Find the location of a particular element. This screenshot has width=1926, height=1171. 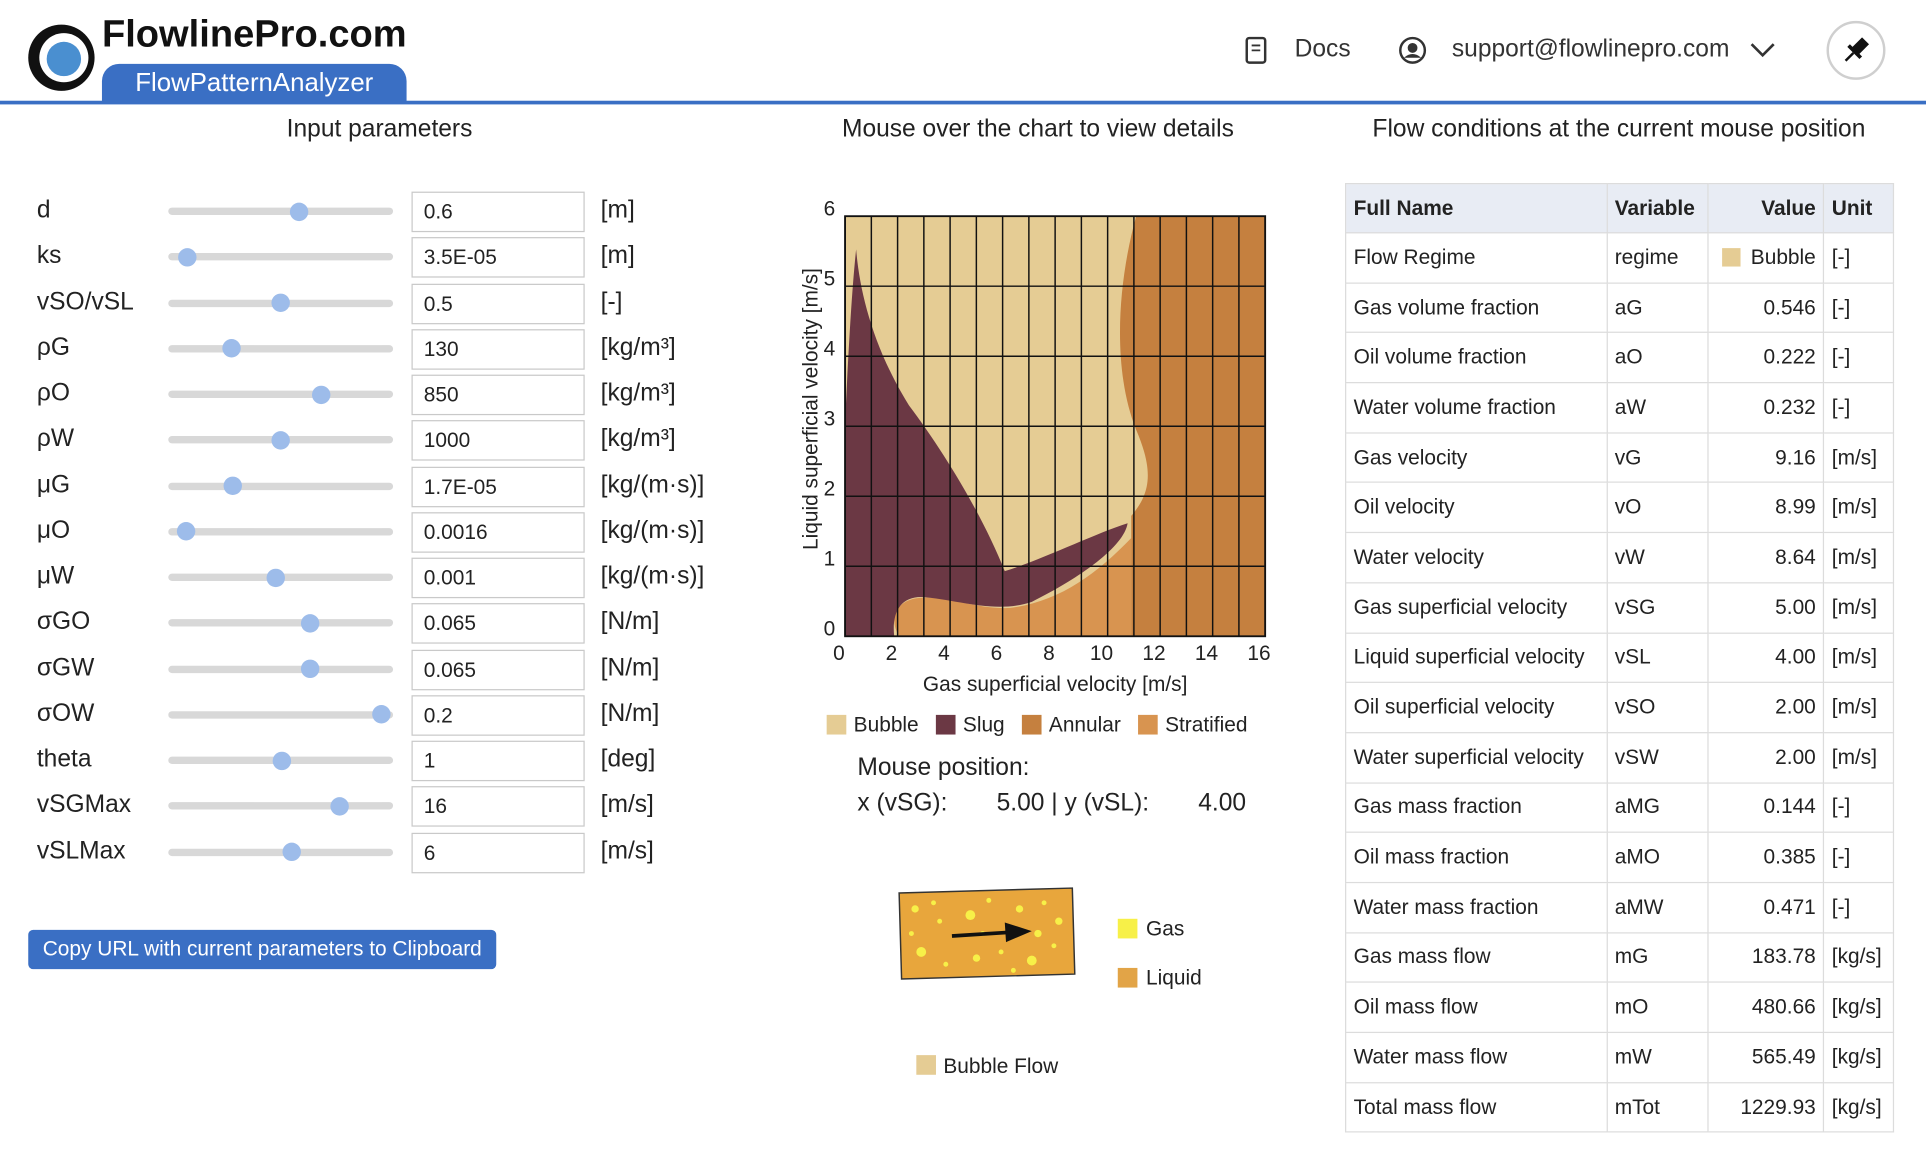

logo is located at coordinates (61, 57).